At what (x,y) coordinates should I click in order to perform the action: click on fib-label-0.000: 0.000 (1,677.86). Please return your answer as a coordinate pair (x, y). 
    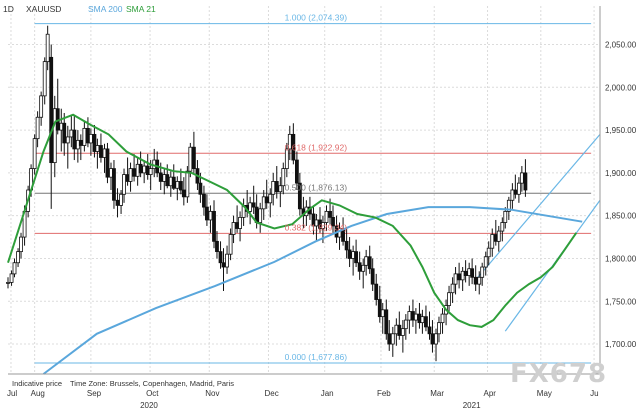
    Looking at the image, I should click on (316, 357).